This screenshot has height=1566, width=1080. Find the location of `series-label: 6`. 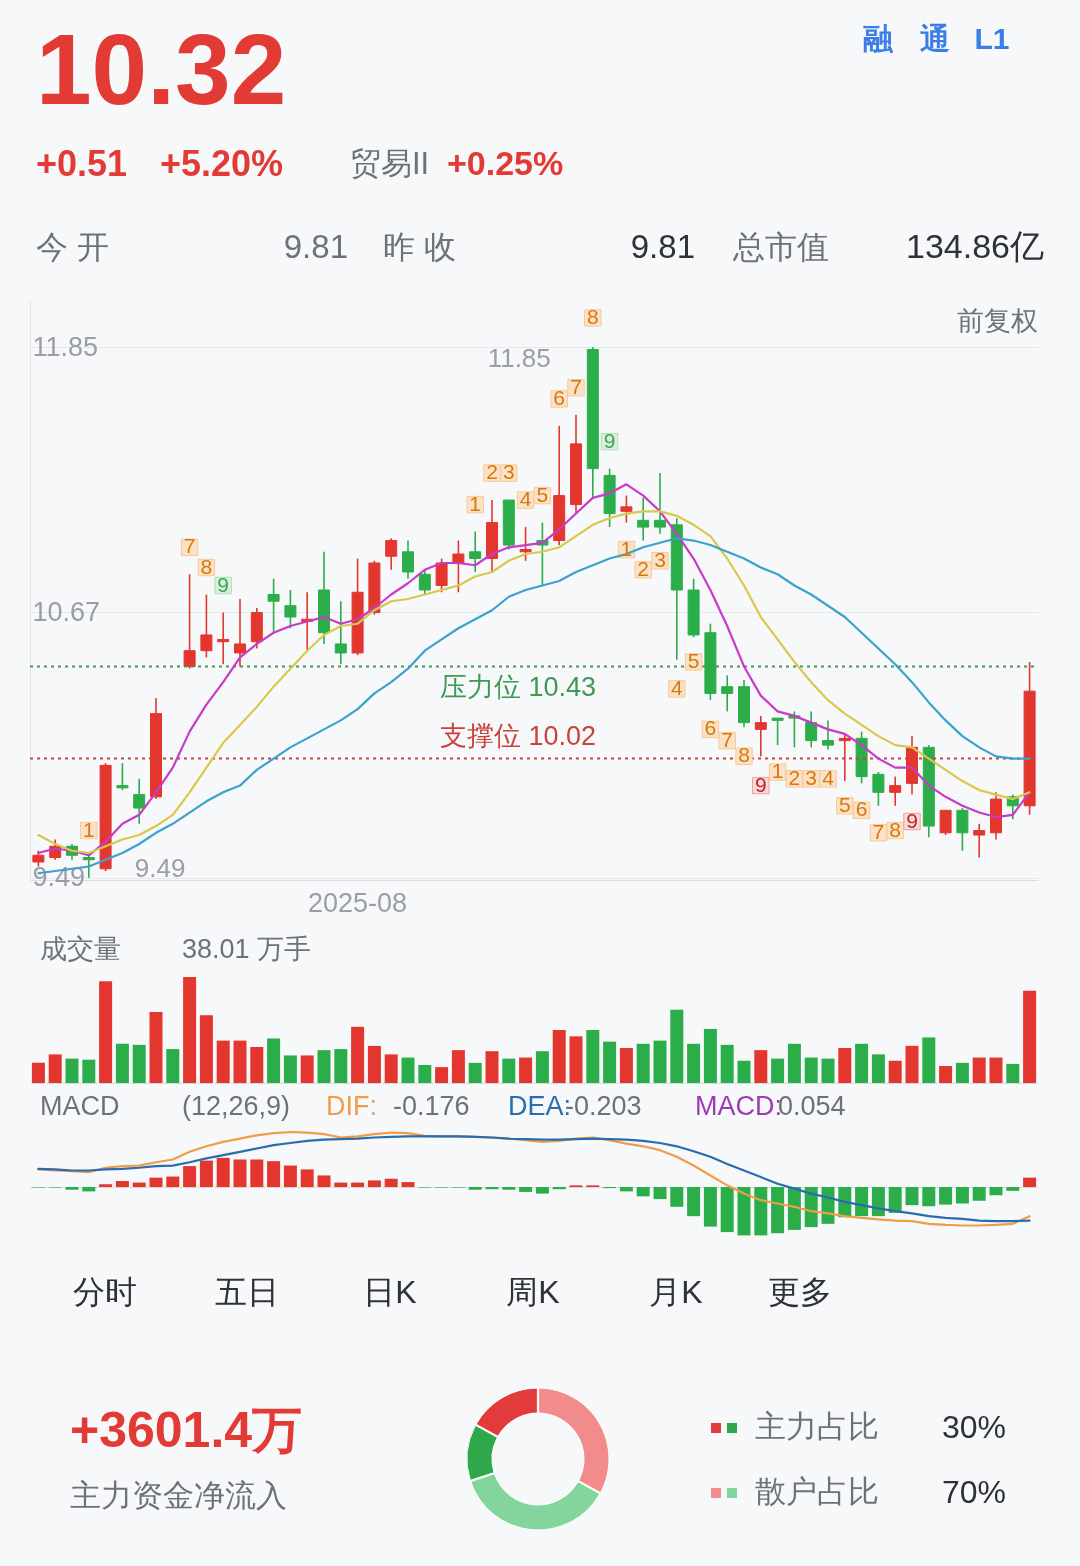

series-label: 6 is located at coordinates (710, 728).